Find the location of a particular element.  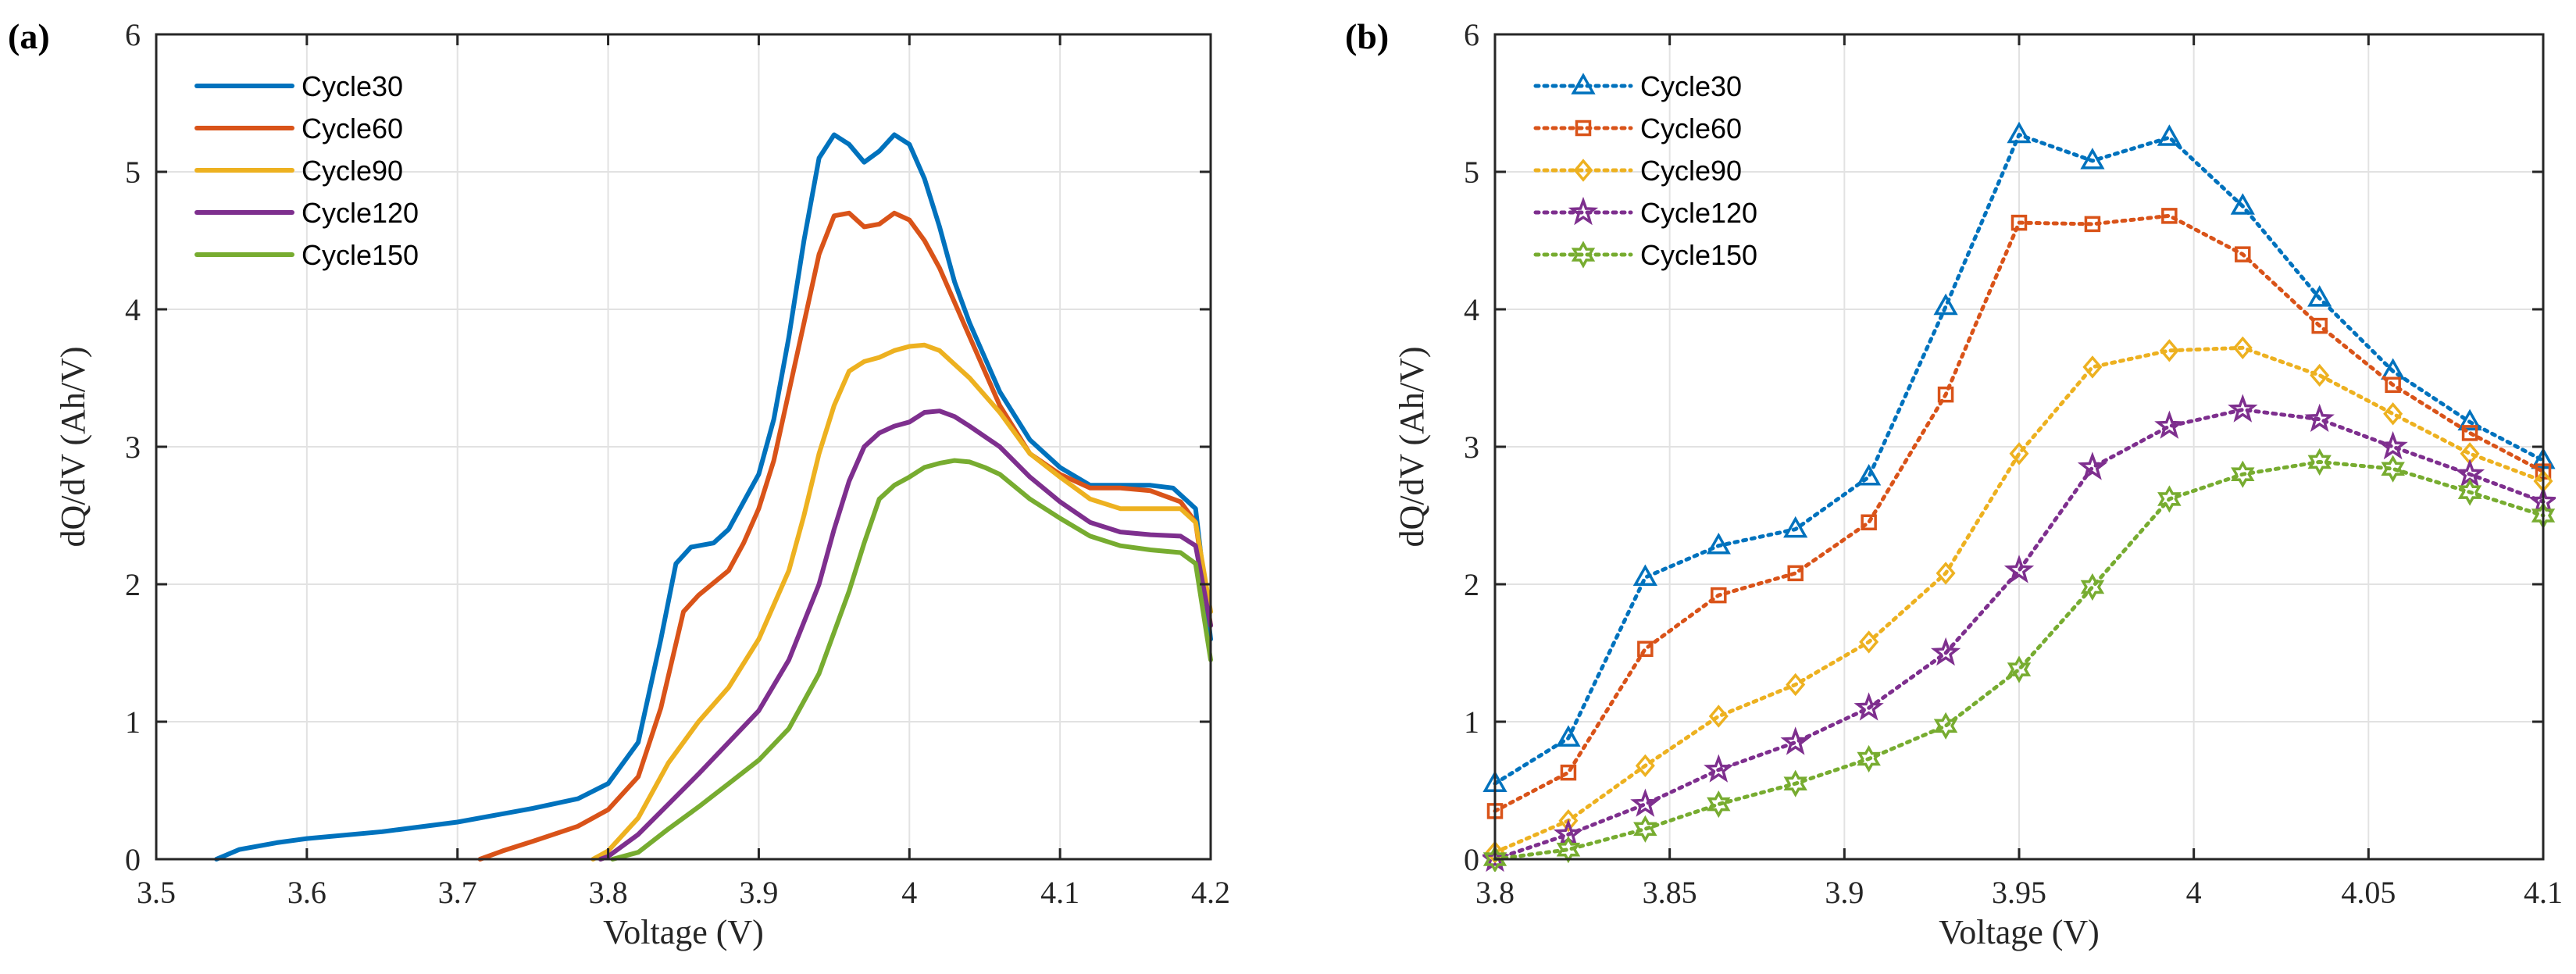

x-tick-label: 4.2 is located at coordinates (1210, 892).